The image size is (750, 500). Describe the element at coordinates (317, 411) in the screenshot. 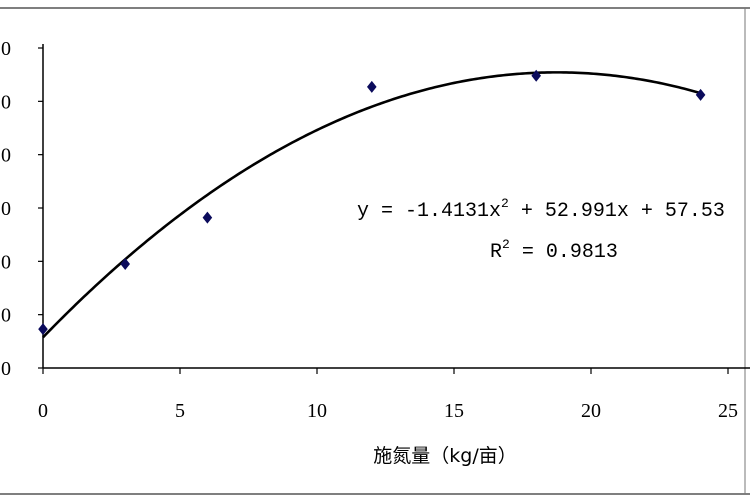

I see `x-tick-label: 10` at that location.